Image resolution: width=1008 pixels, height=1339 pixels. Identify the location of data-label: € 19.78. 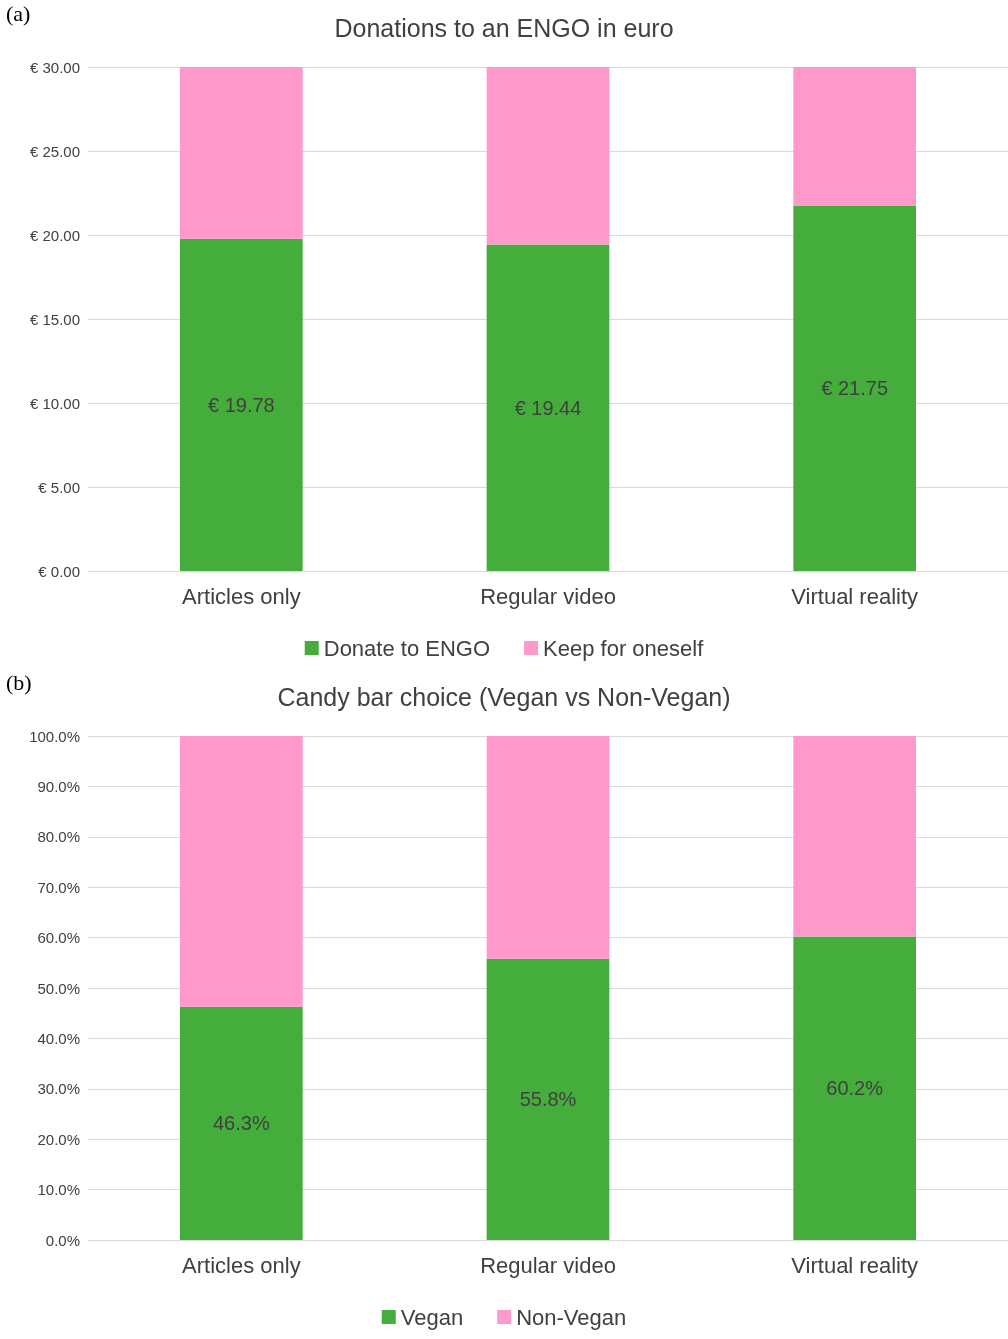
(241, 404).